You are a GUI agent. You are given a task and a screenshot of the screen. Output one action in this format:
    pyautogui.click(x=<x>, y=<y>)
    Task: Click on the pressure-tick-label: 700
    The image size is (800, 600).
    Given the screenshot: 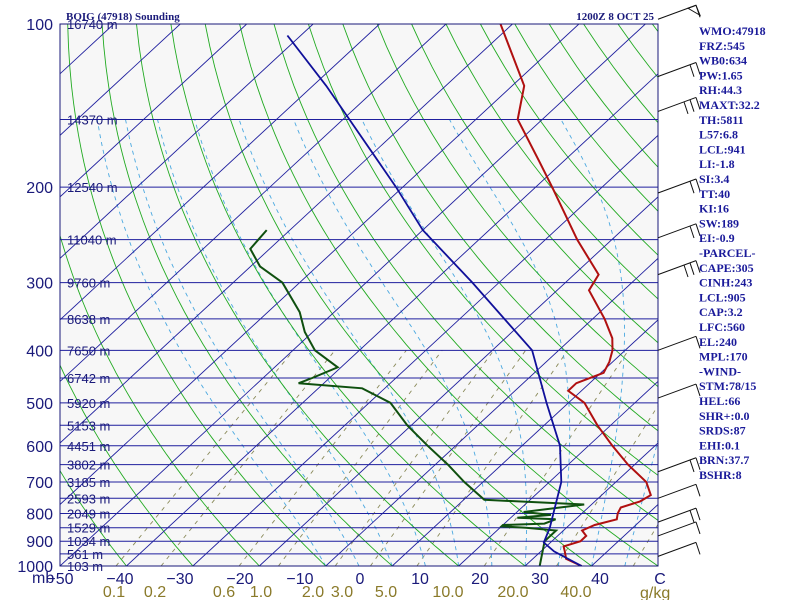 What is the action you would take?
    pyautogui.click(x=39, y=483)
    